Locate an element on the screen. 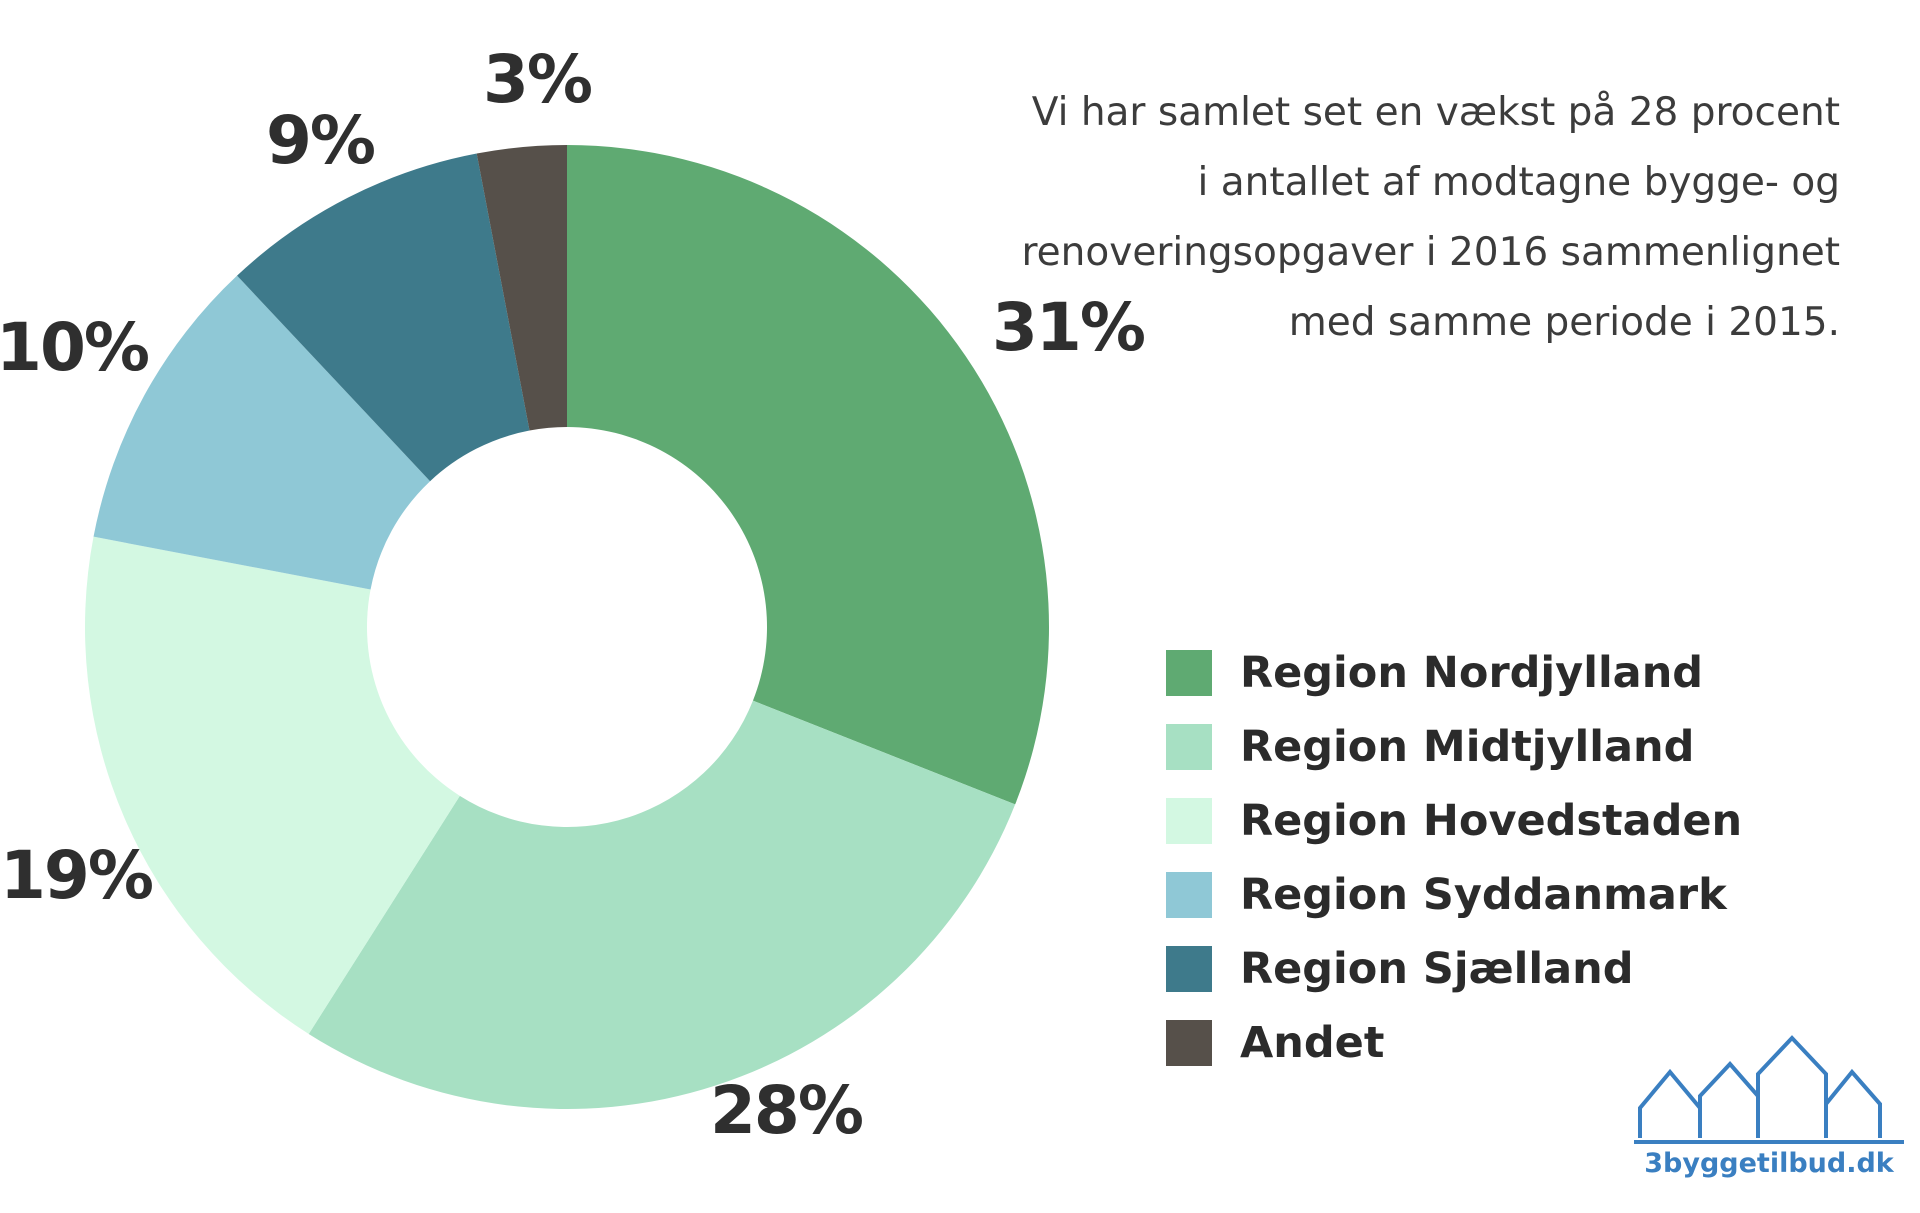 Image resolution: width=1920 pixels, height=1213 pixels. legend-item-syddanmark: Region Syddanmark is located at coordinates (1454, 895).